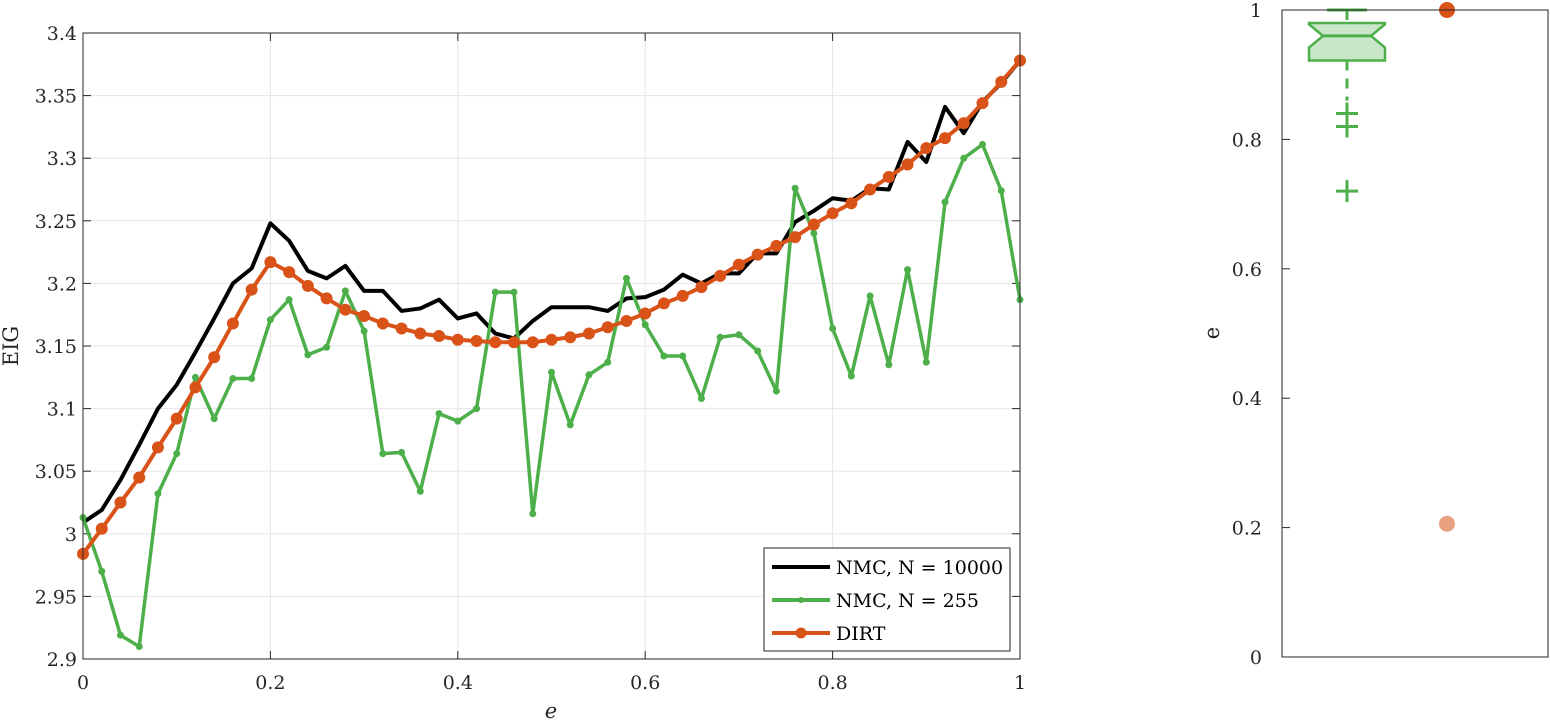 This screenshot has height=722, width=1550. I want to click on box-outlier, so click(1347, 126).